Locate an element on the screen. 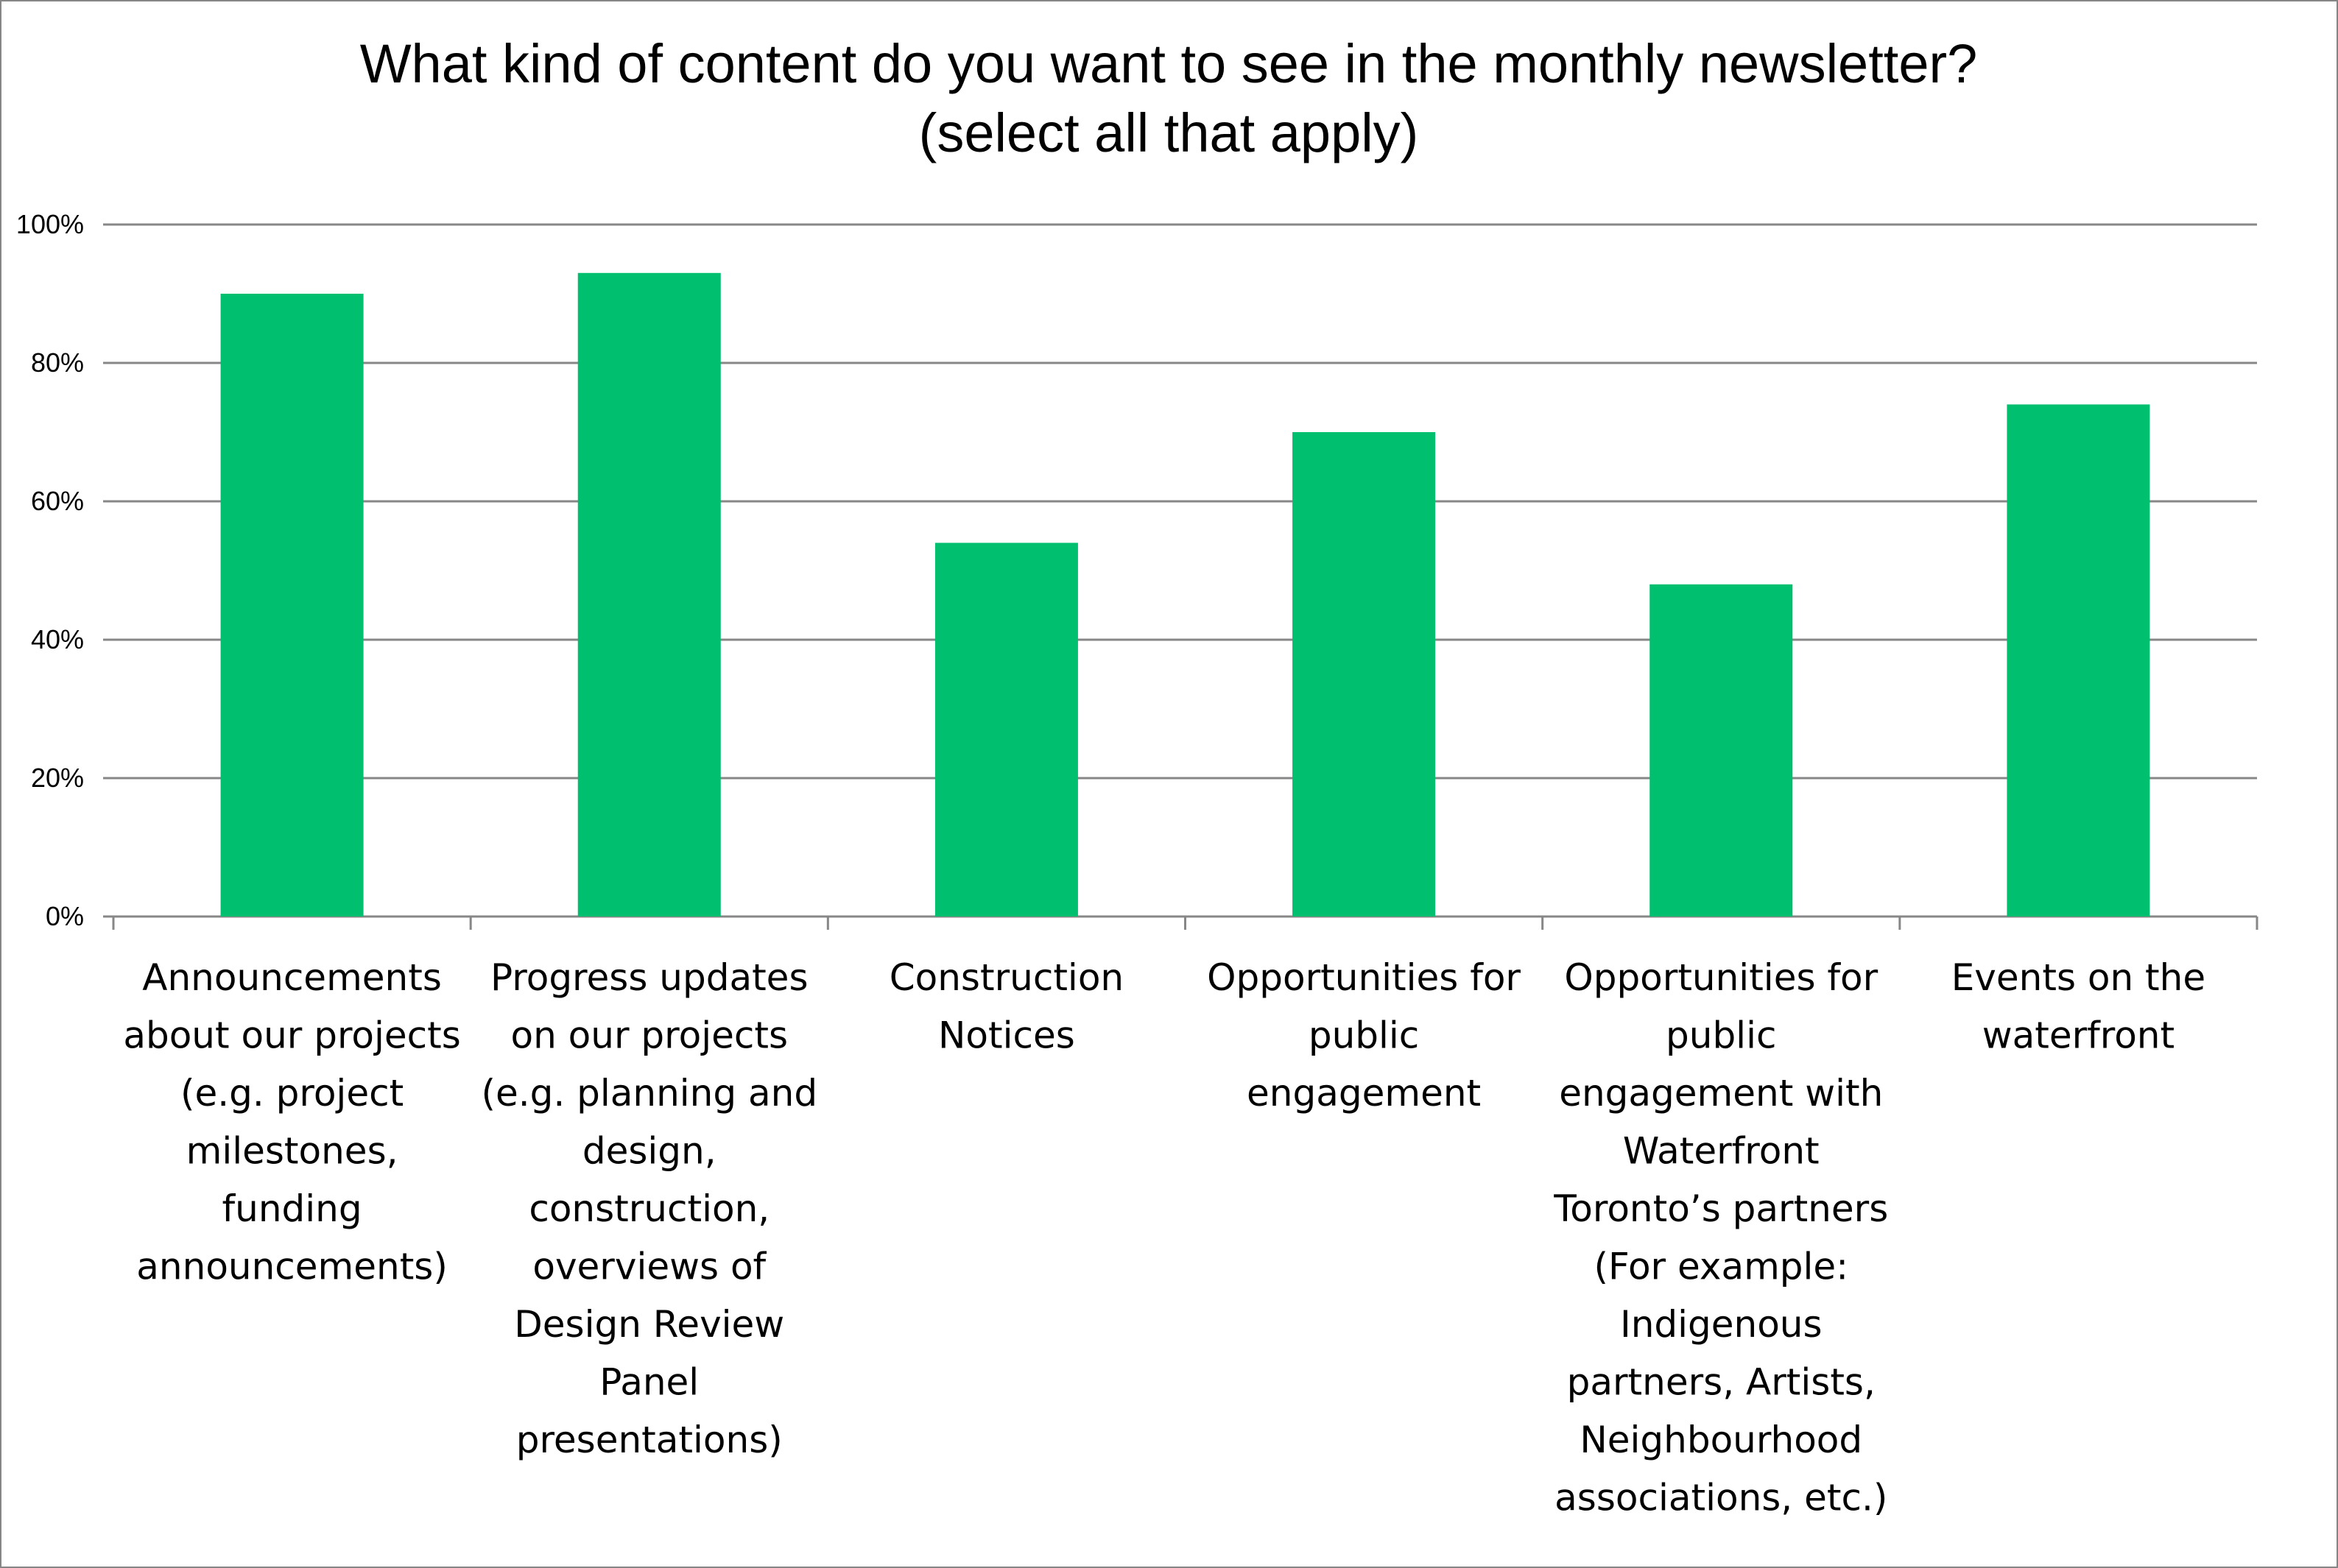 Image resolution: width=2338 pixels, height=1568 pixels. x-category-label-line: (e.g. planning and is located at coordinates (649, 1093).